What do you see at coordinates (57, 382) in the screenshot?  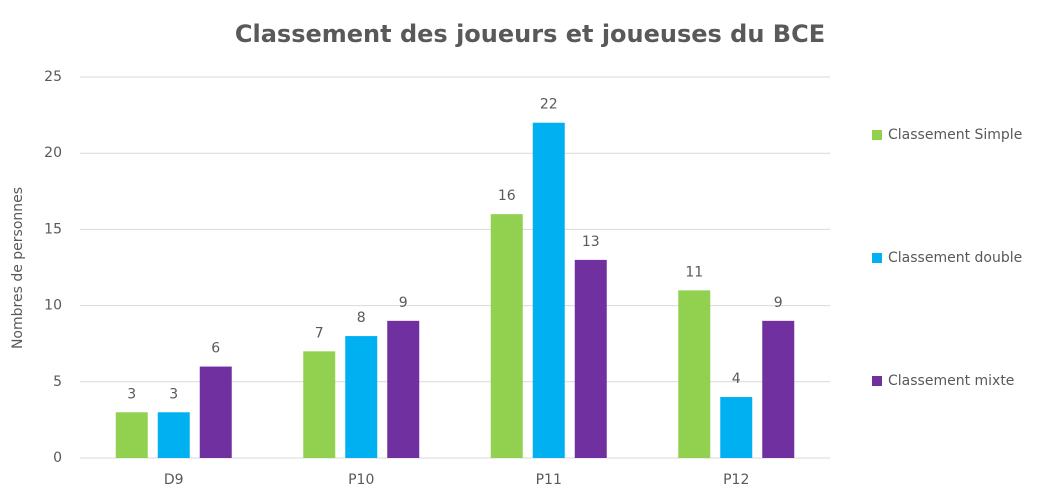 I see `y-tick-label: 5` at bounding box center [57, 382].